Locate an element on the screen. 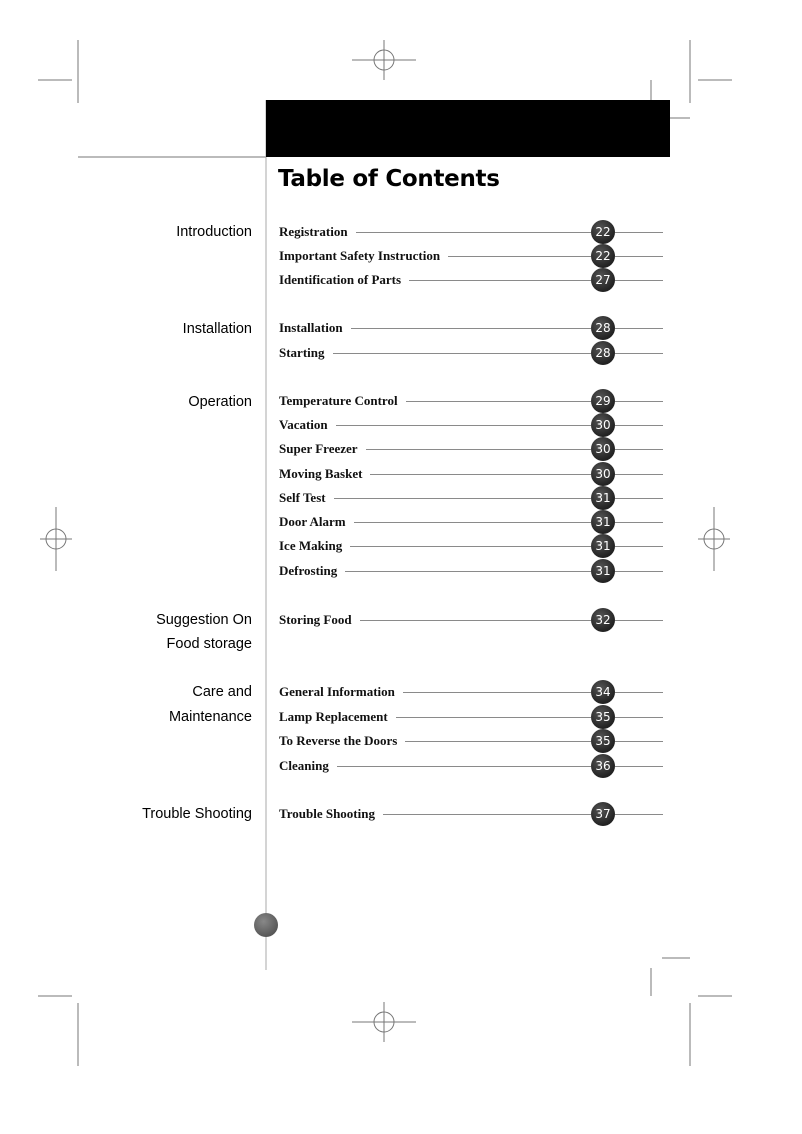  entry-label: Storing Food is located at coordinates (315, 619).